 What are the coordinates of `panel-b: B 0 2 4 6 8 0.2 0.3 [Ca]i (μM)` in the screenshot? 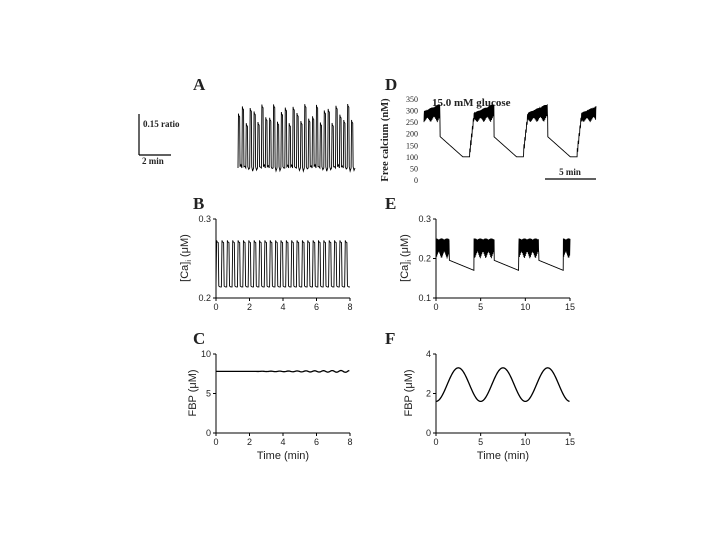 It's located at (266, 253).